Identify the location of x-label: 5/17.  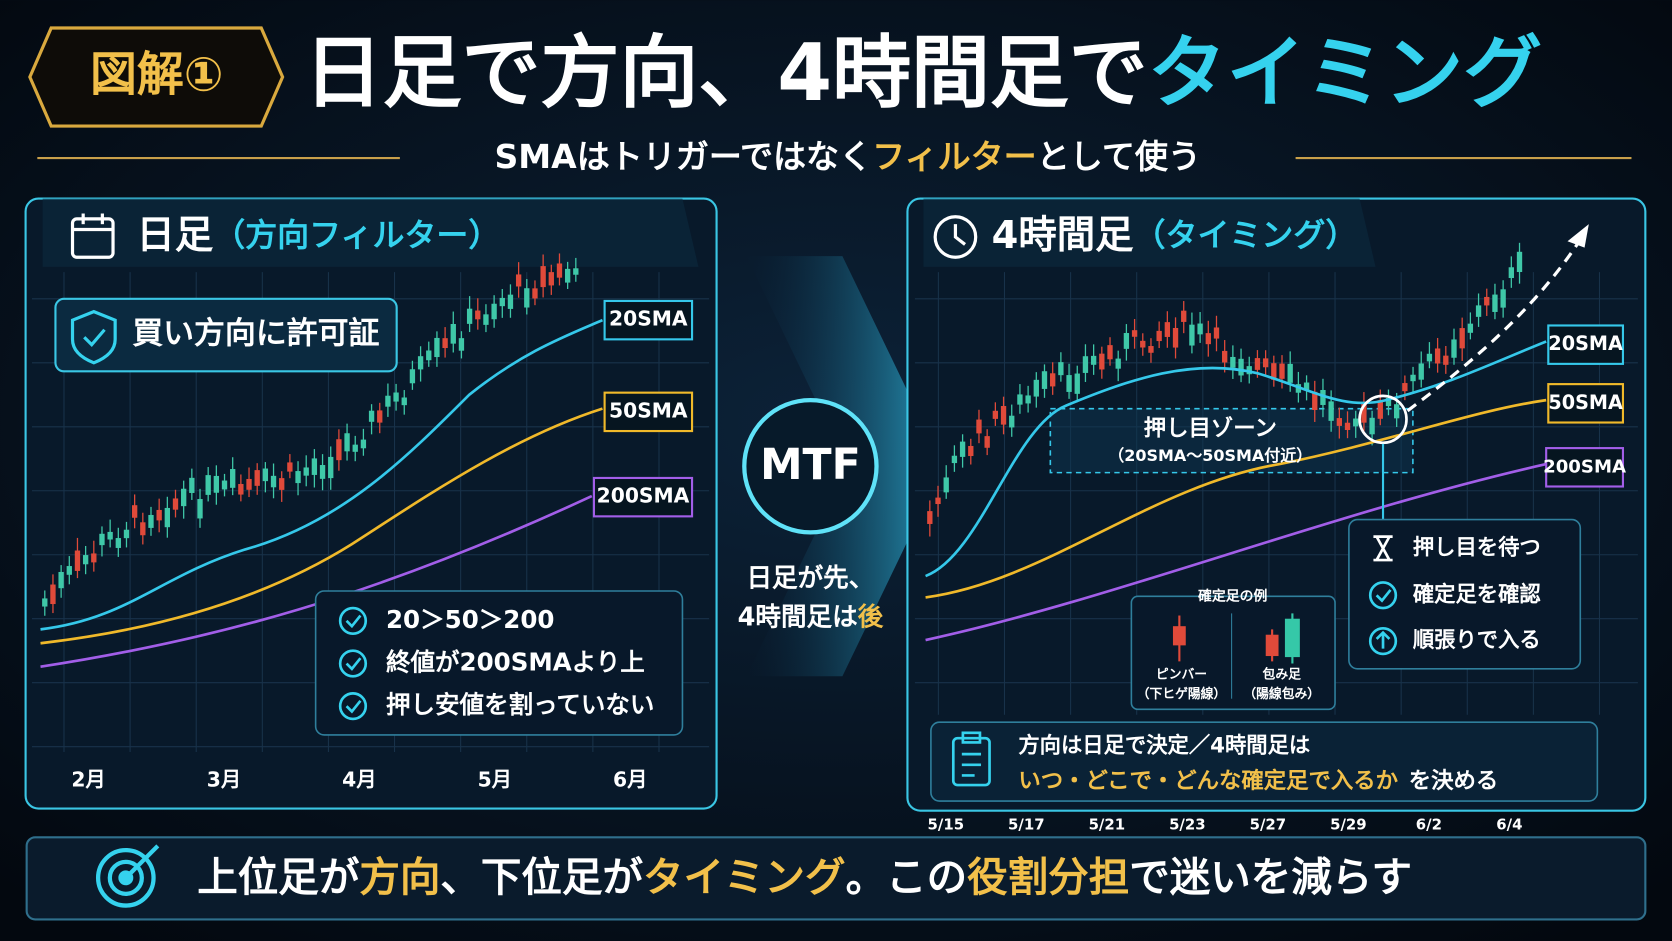
(1026, 825).